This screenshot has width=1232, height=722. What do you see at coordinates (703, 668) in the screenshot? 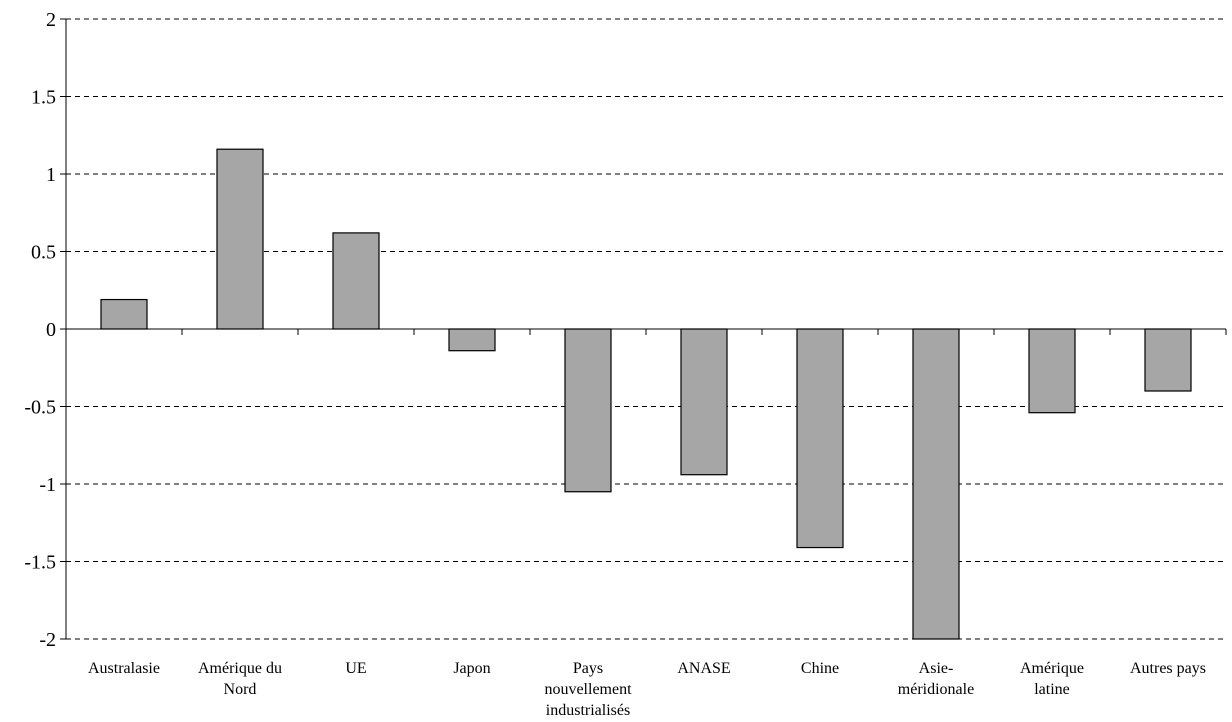
I see `x-category-label: ANASE` at bounding box center [703, 668].